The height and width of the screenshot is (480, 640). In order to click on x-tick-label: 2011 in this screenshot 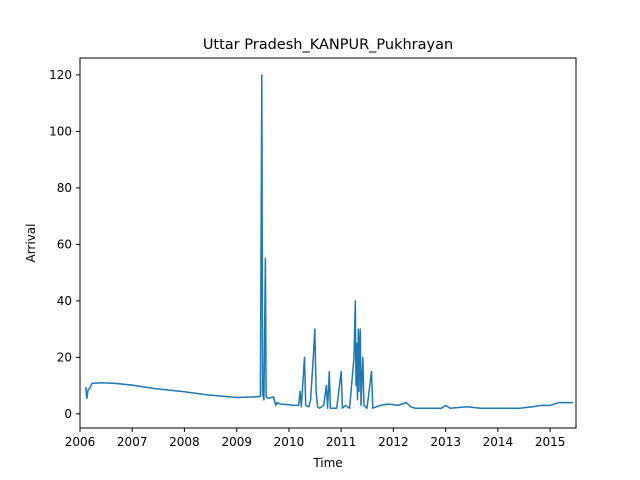, I will do `click(341, 442)`.